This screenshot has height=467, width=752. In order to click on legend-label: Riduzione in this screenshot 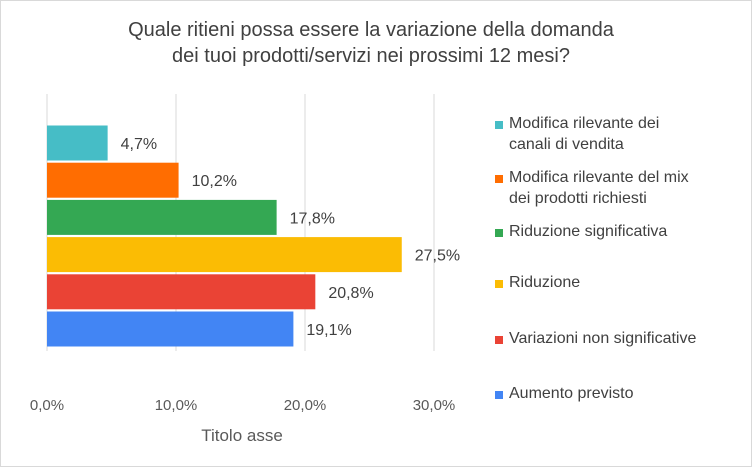, I will do `click(625, 282)`.